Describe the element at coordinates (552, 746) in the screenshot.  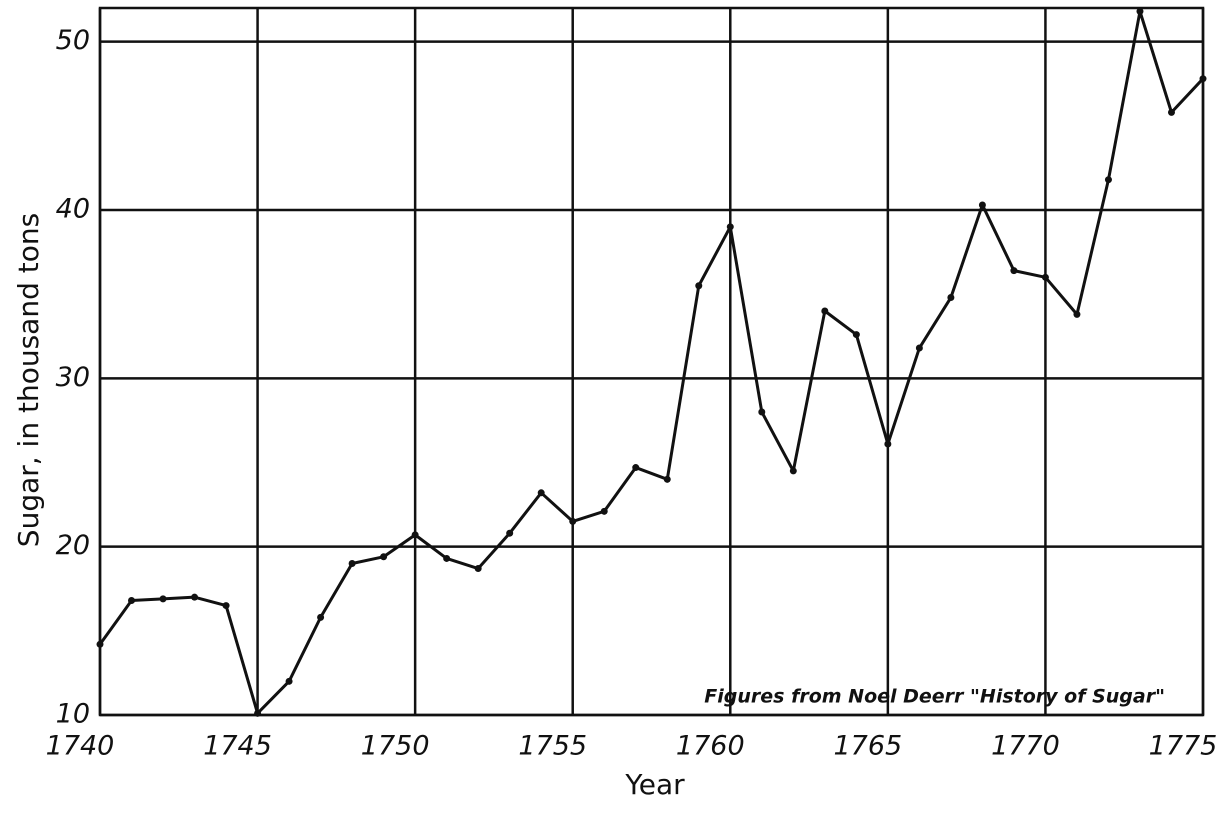
I see `x-tick-label: 1755` at that location.